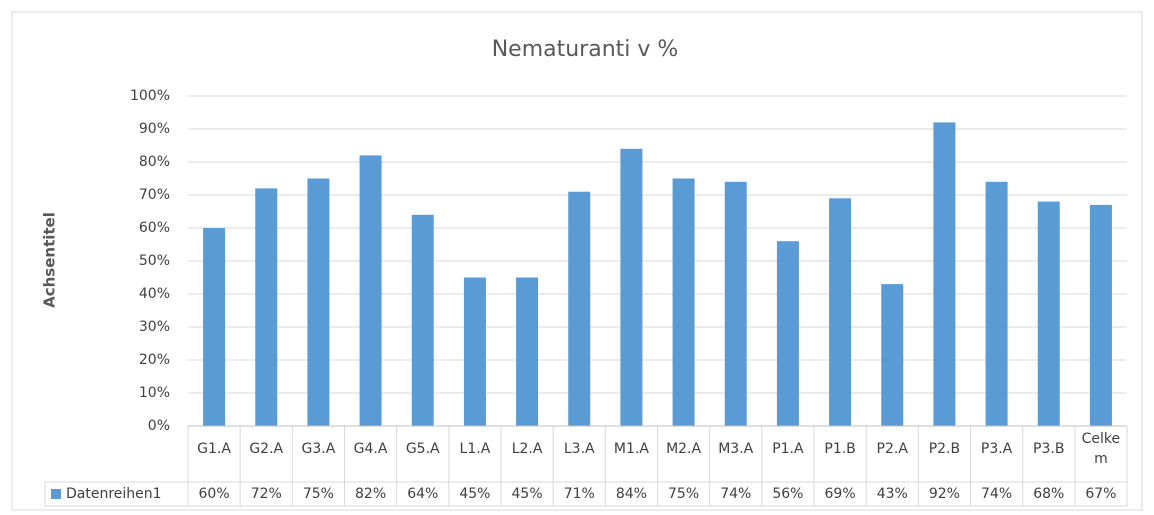 The image size is (1154, 515). What do you see at coordinates (318, 449) in the screenshot?
I see `x-tick-label: G3.A` at bounding box center [318, 449].